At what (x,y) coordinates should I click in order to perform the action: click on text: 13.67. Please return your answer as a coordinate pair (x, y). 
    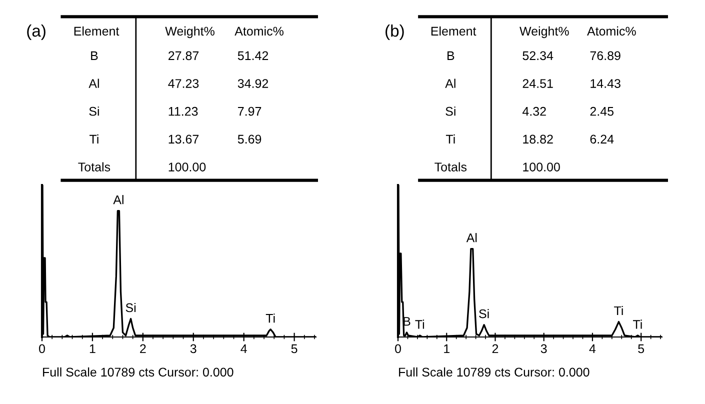
    Looking at the image, I should click on (183, 139).